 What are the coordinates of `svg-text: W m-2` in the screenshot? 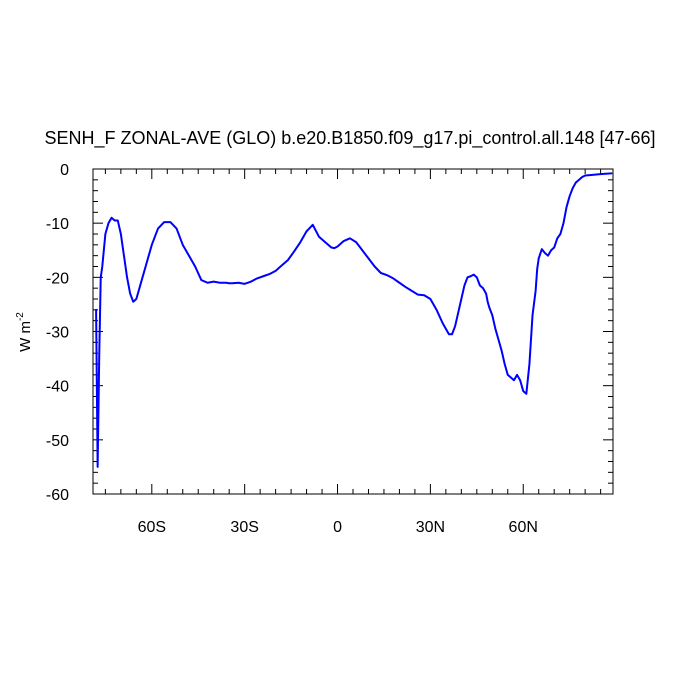 It's located at (24, 332).